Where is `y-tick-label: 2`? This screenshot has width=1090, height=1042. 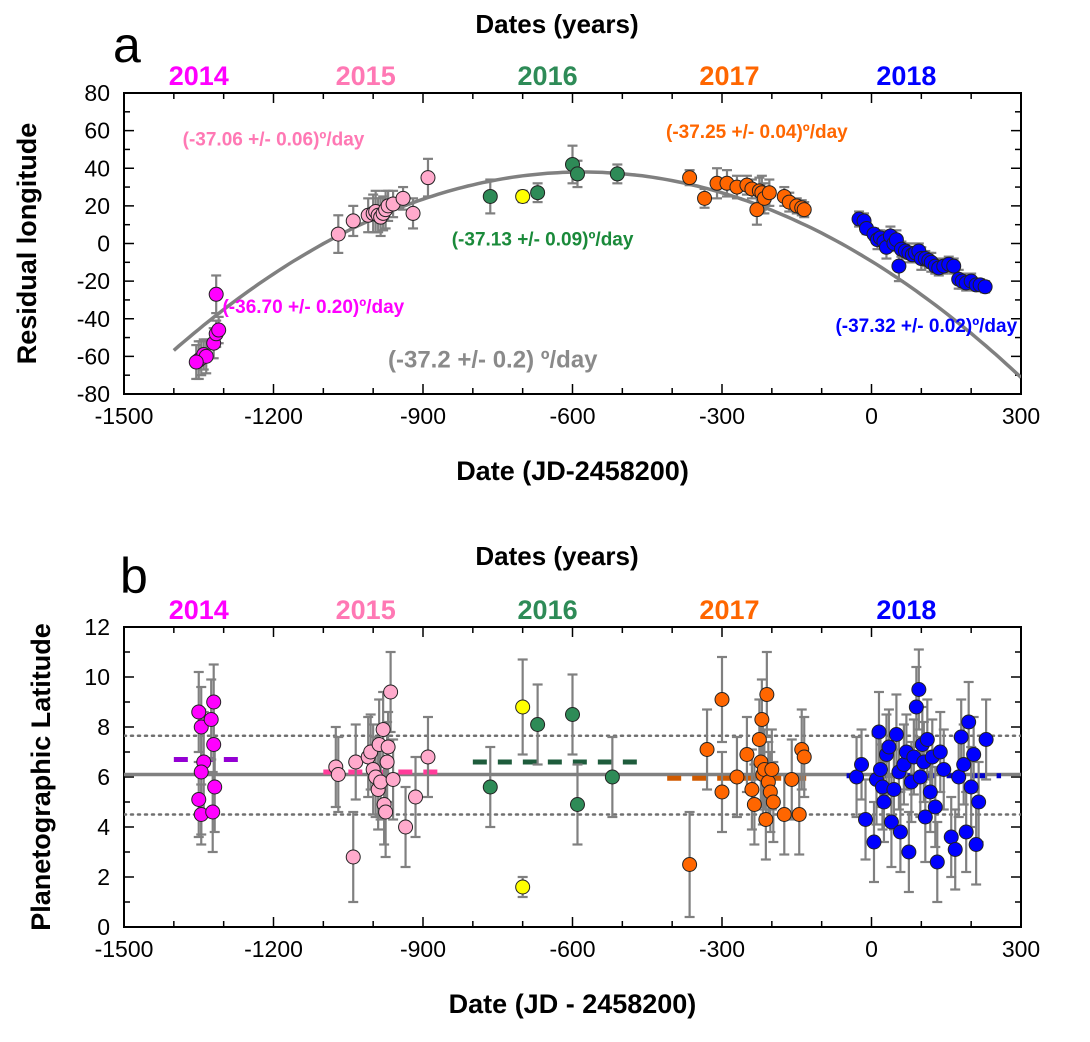 y-tick-label: 2 is located at coordinates (103, 877).